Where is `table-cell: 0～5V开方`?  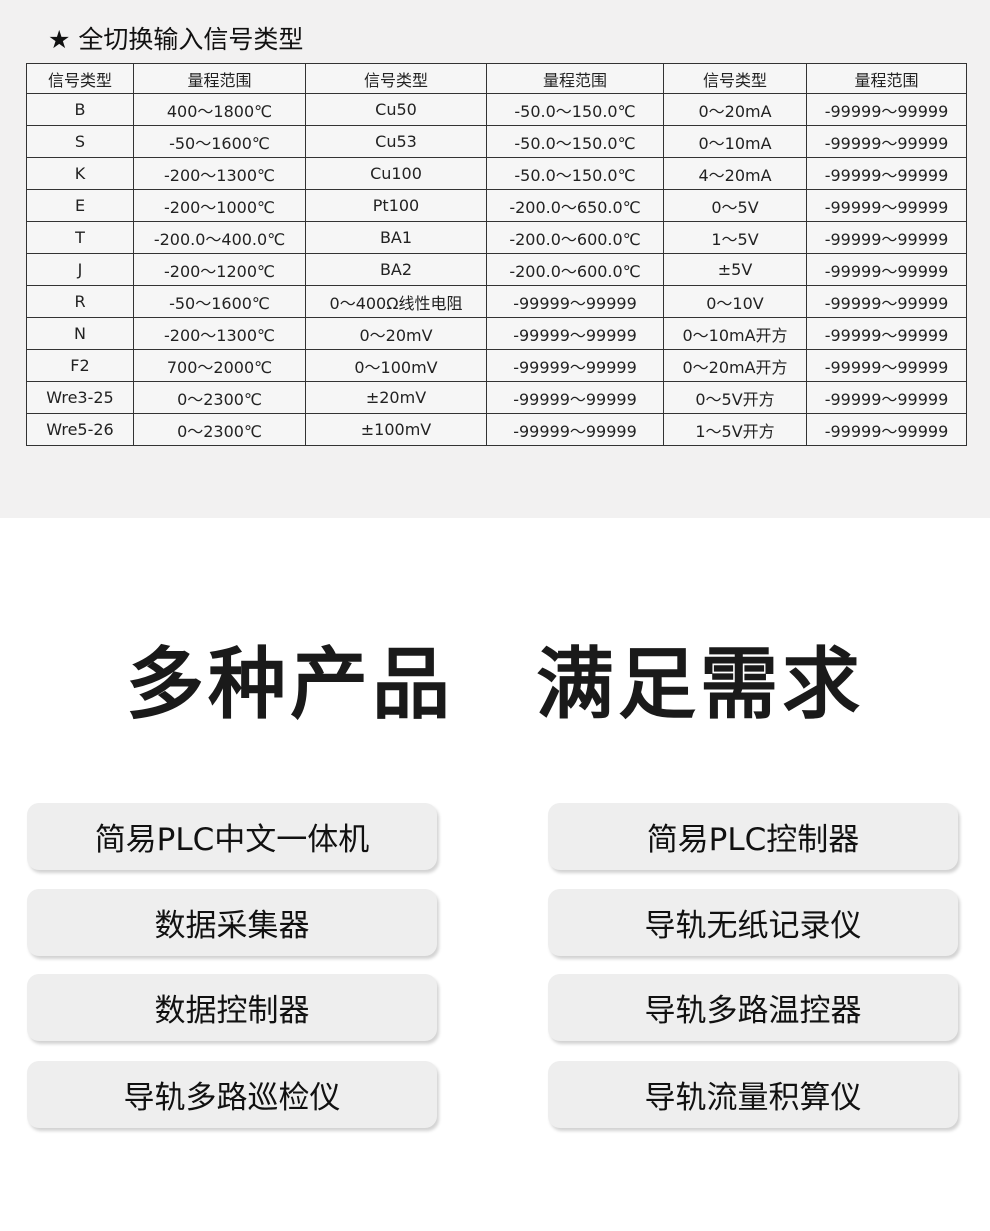 table-cell: 0～5V开方 is located at coordinates (735, 397).